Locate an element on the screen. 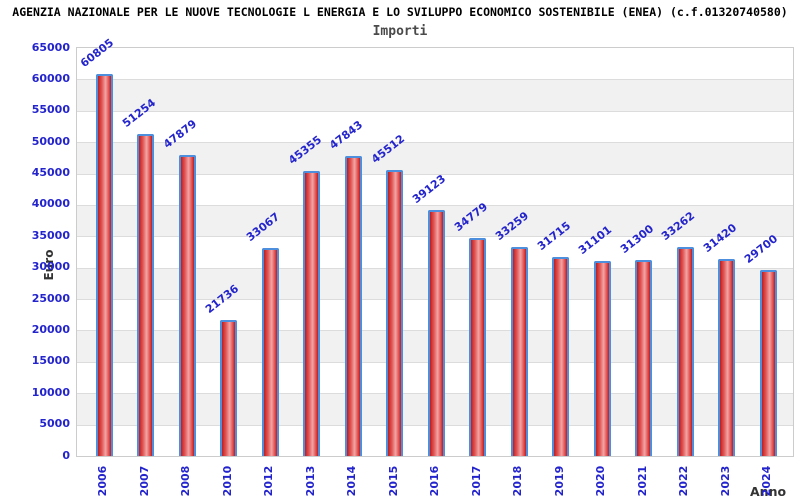 The height and width of the screenshot is (500, 800). y-tick-label: 40000 is located at coordinates (50, 204).